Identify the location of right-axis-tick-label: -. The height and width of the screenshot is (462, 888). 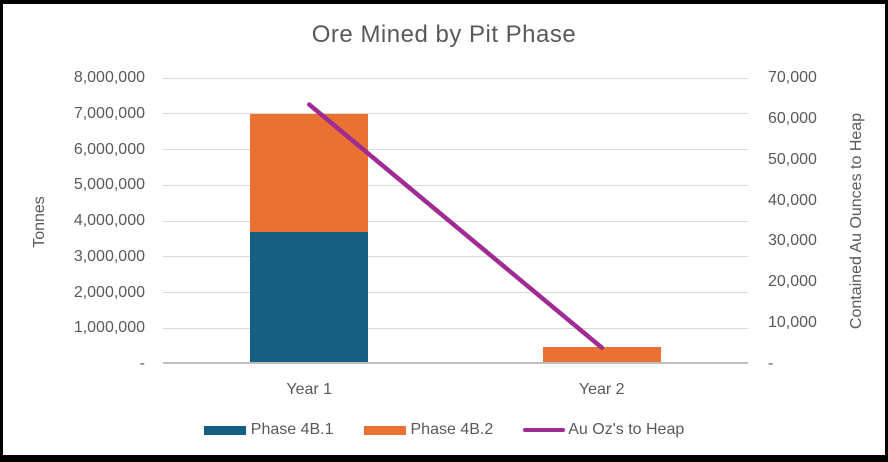
(771, 363).